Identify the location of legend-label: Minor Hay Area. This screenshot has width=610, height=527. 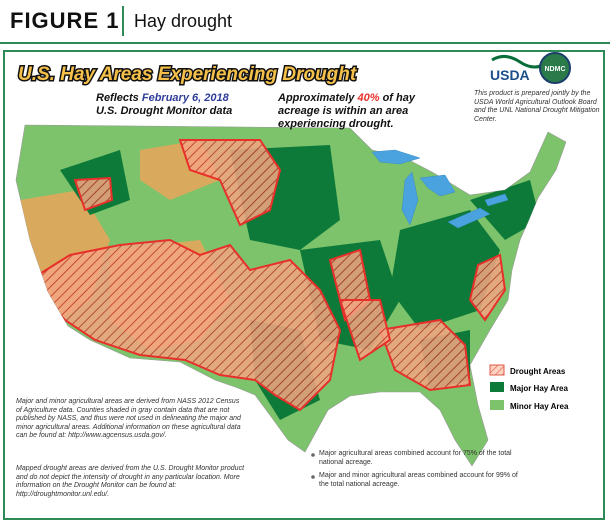
(539, 406).